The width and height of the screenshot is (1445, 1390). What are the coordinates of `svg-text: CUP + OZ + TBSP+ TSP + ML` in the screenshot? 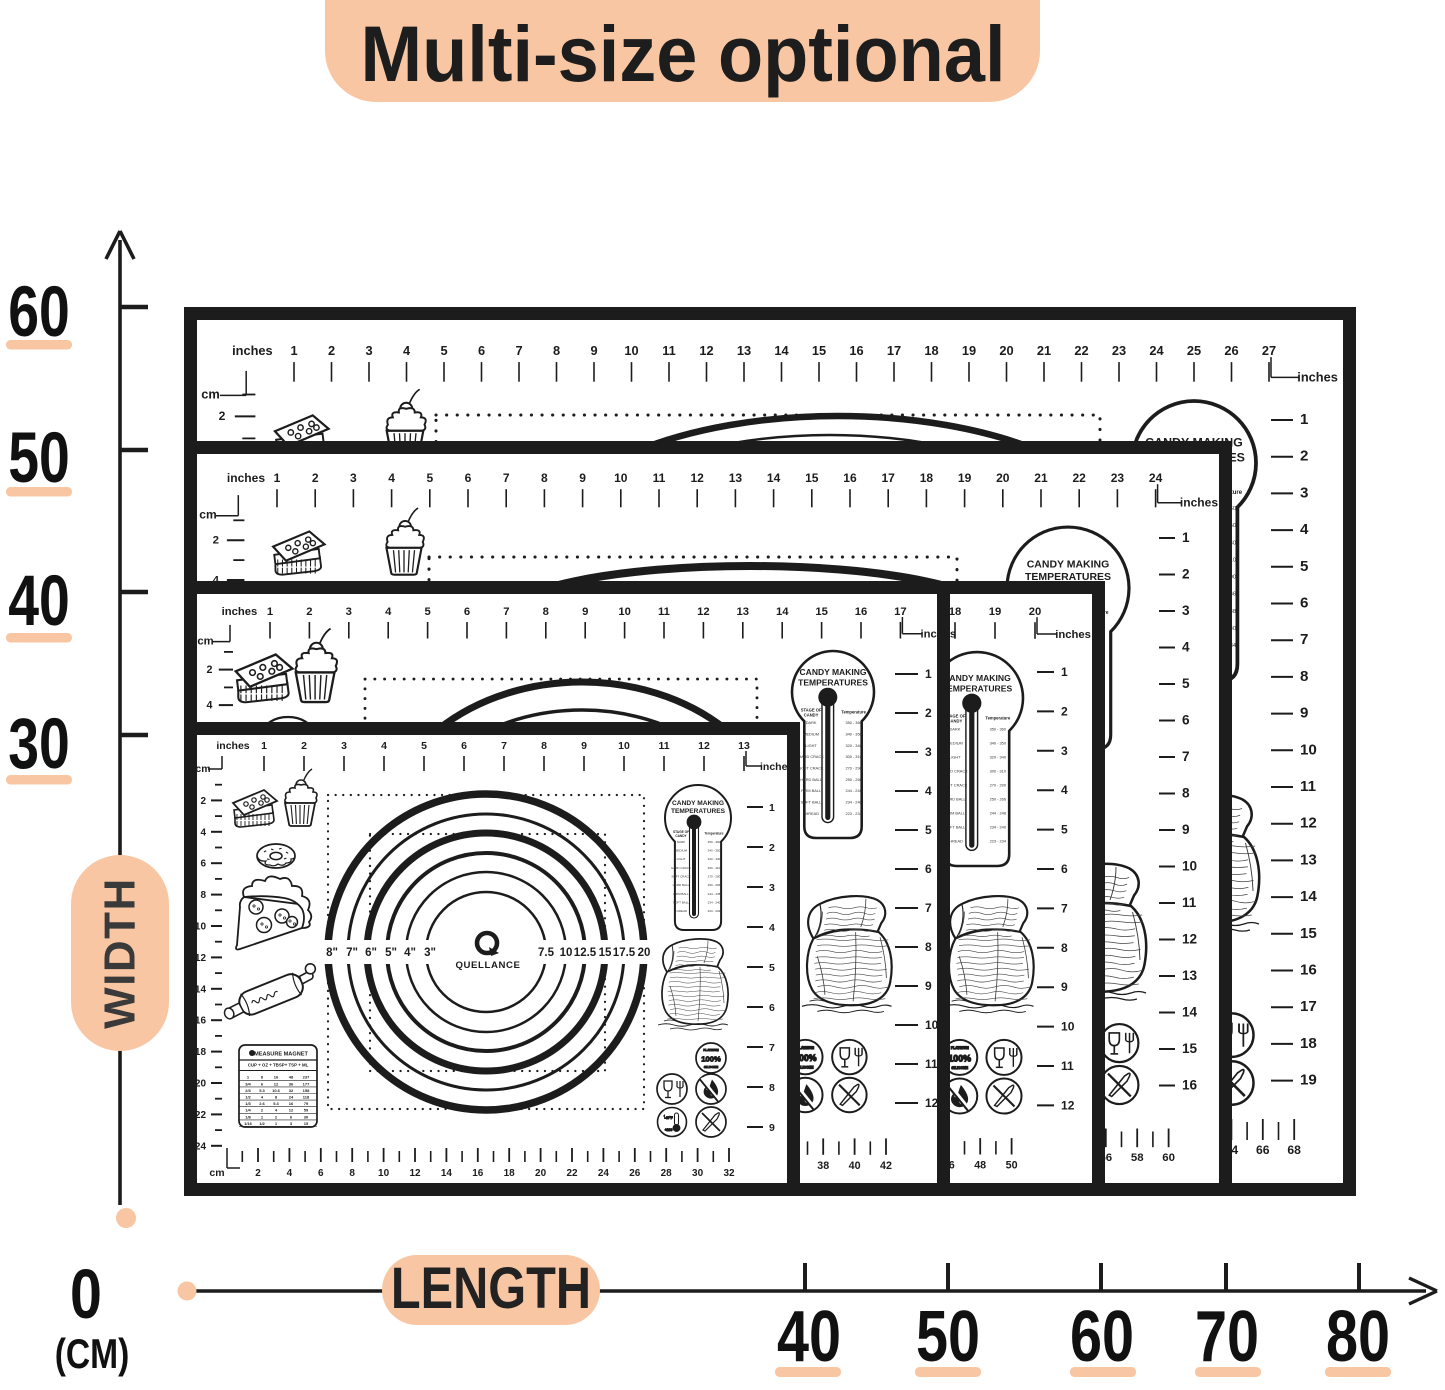 It's located at (278, 1065).